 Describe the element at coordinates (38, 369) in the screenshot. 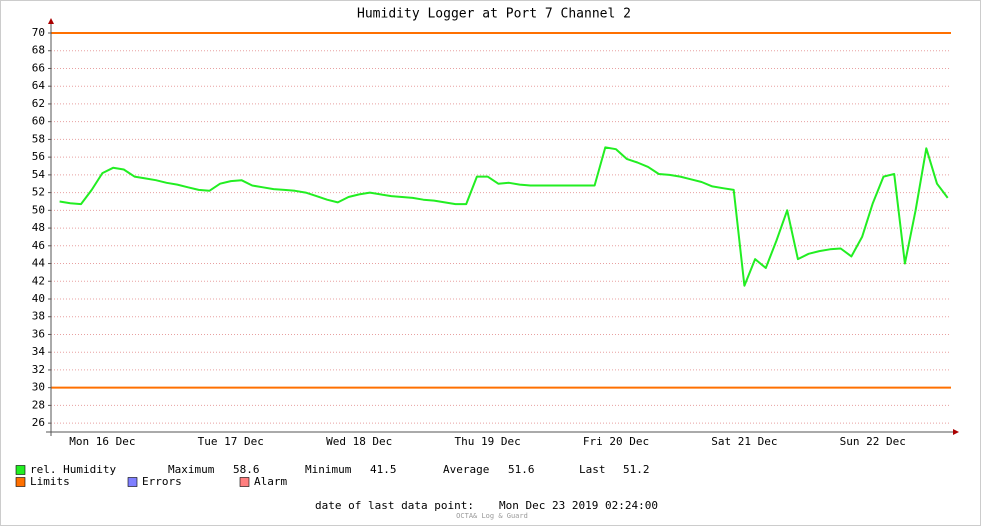

I see `y-tick-label: 32` at that location.